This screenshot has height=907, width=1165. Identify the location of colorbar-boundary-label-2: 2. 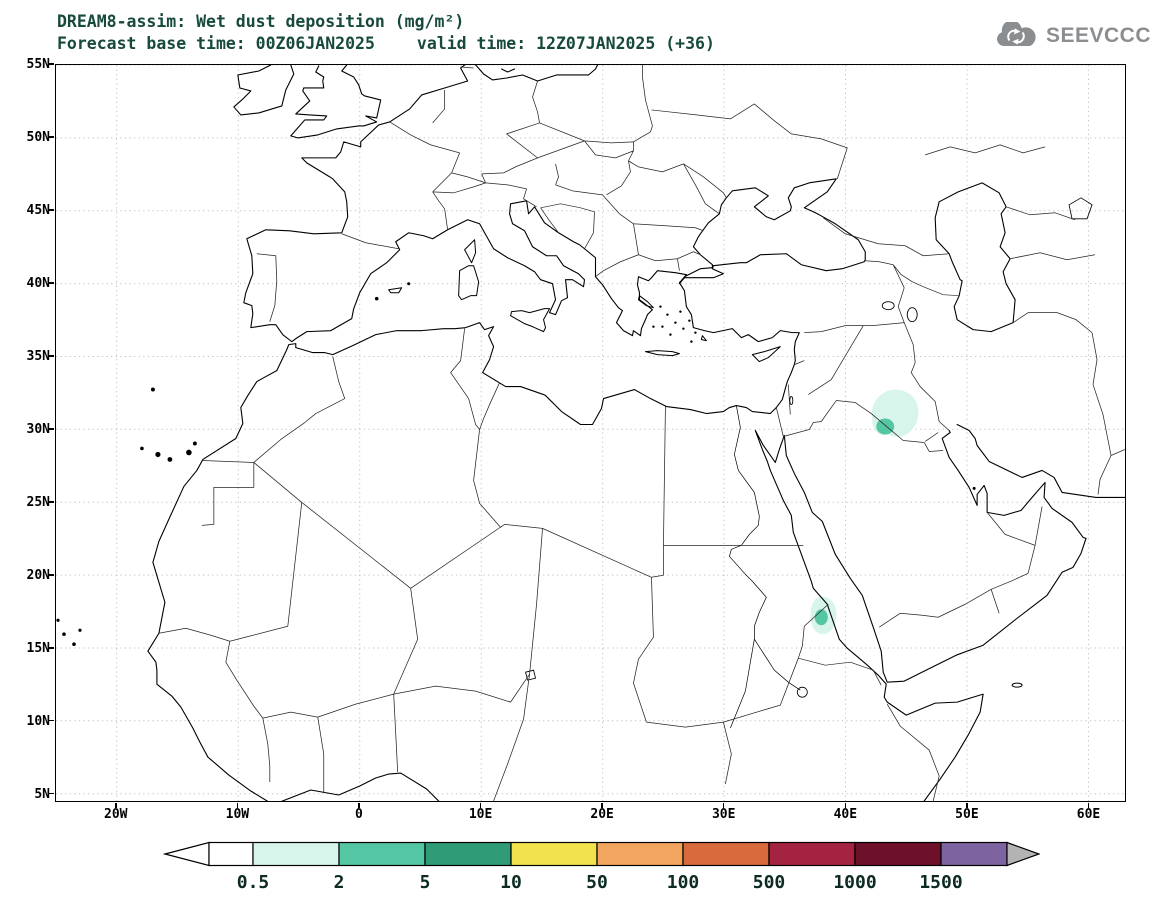
(339, 882).